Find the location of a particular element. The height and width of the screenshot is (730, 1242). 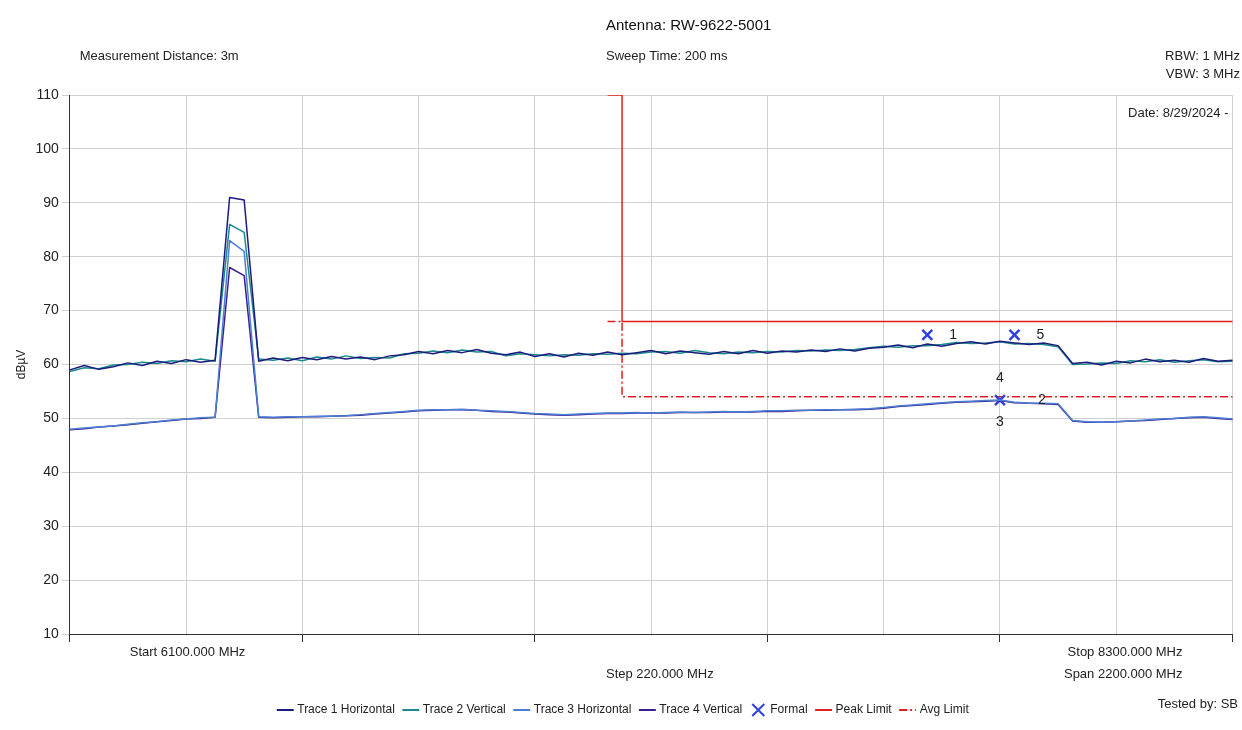

y-tick-label: 10 is located at coordinates (51, 632).